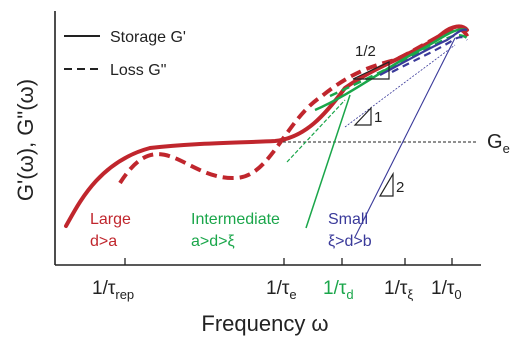 This screenshot has width=518, height=342. I want to click on regime-small-name: Small, so click(348, 219).